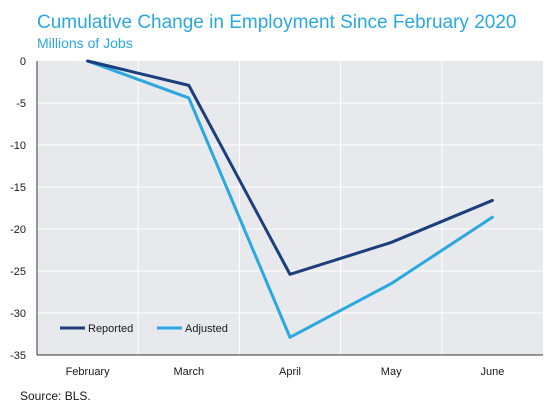 This screenshot has width=559, height=418. What do you see at coordinates (206, 329) in the screenshot?
I see `legend-label-adjusted: Adjusted` at bounding box center [206, 329].